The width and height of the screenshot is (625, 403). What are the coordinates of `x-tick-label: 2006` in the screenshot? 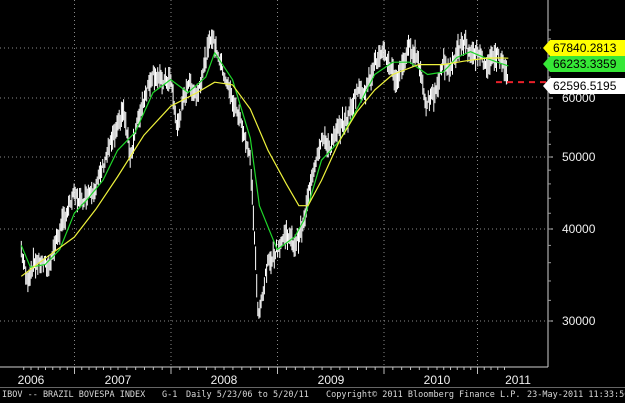 It's located at (31, 380).